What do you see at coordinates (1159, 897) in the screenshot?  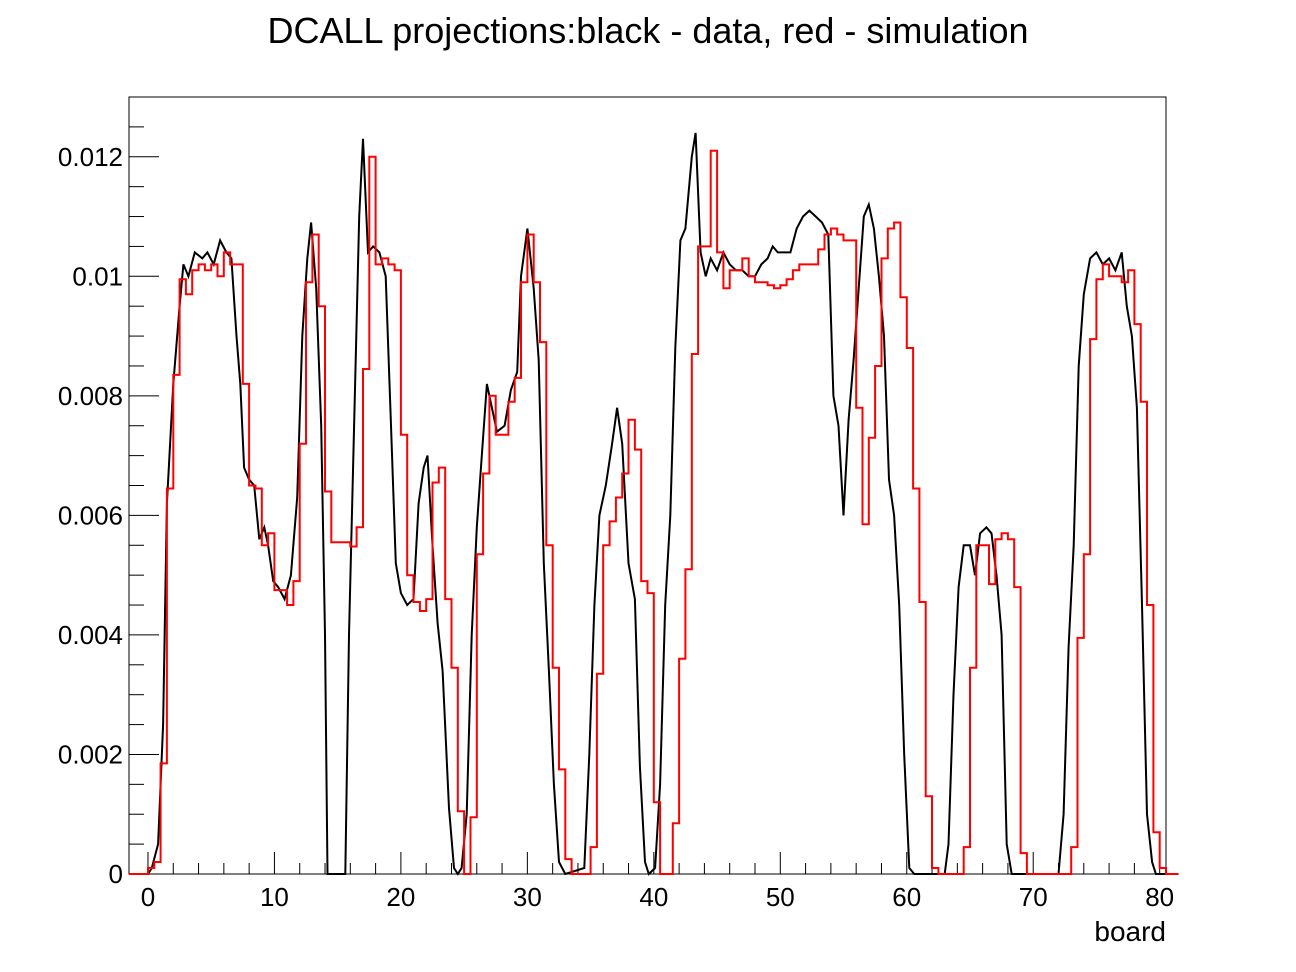 I see `x-tick-label: 80` at bounding box center [1159, 897].